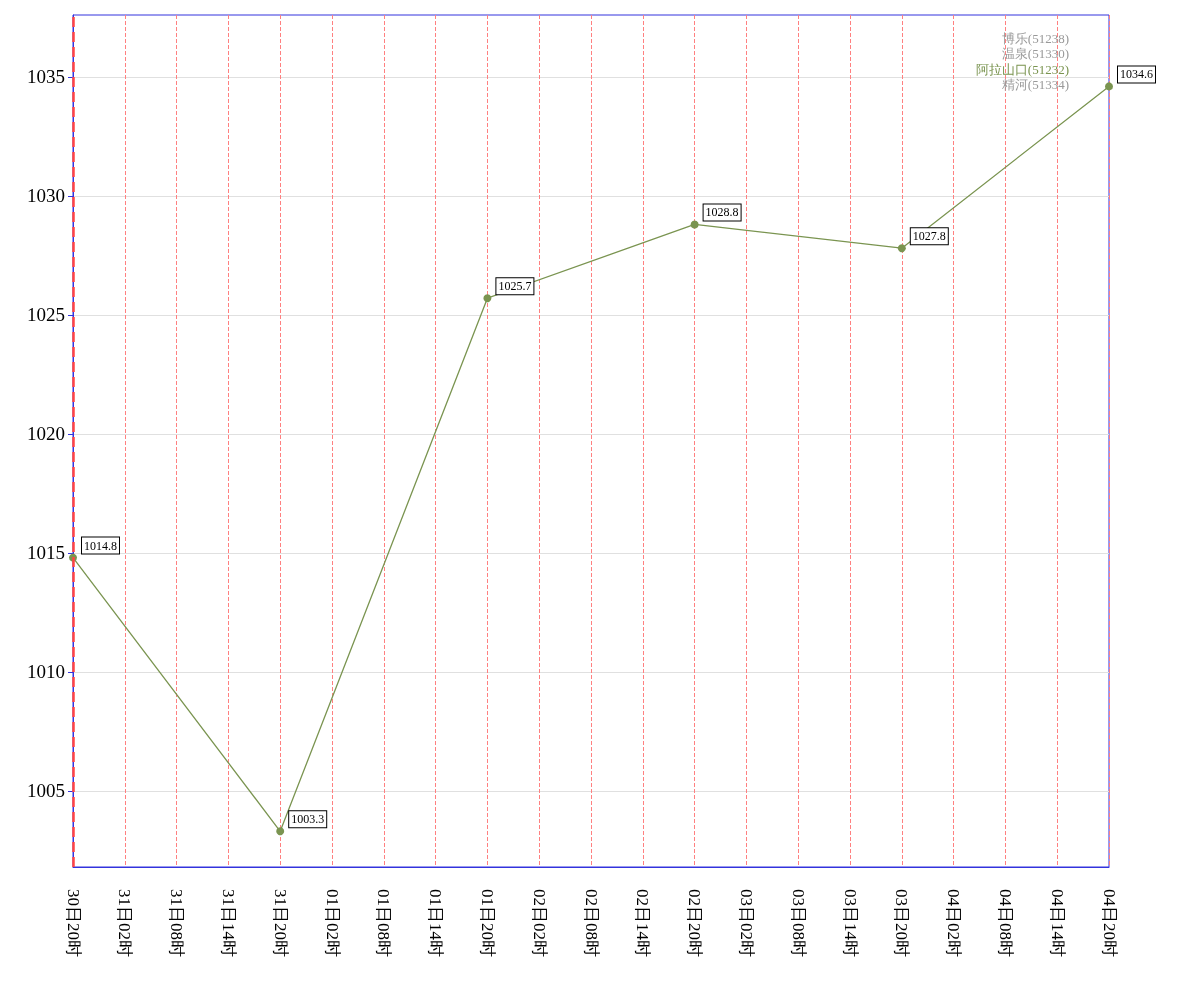 The image size is (1192, 993). I want to click on data-label: 1003.3, so click(308, 819).